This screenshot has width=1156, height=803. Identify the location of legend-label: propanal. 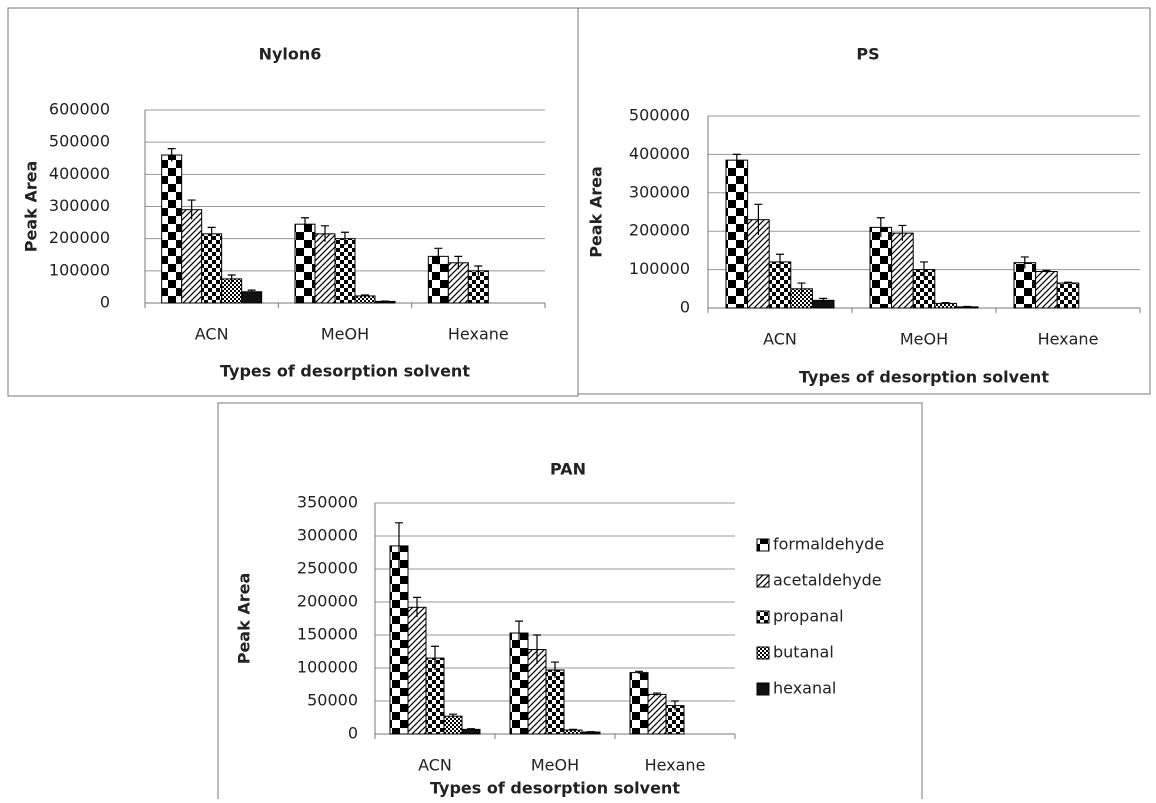
(808, 616).